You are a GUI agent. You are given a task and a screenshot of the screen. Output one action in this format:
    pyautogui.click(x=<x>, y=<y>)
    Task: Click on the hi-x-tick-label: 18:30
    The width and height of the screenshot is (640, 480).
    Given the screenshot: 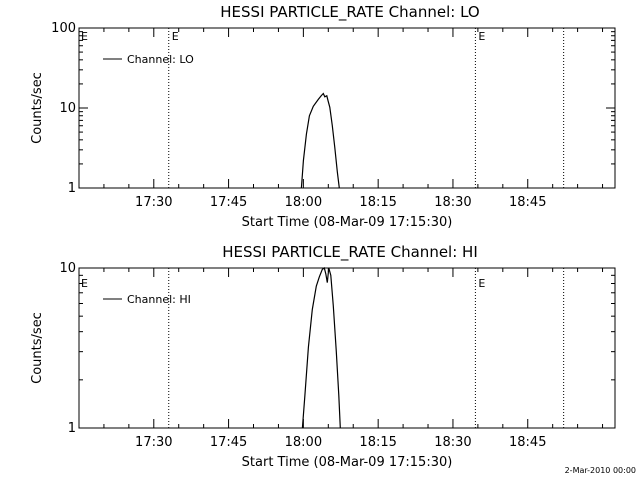 What is the action you would take?
    pyautogui.click(x=452, y=442)
    